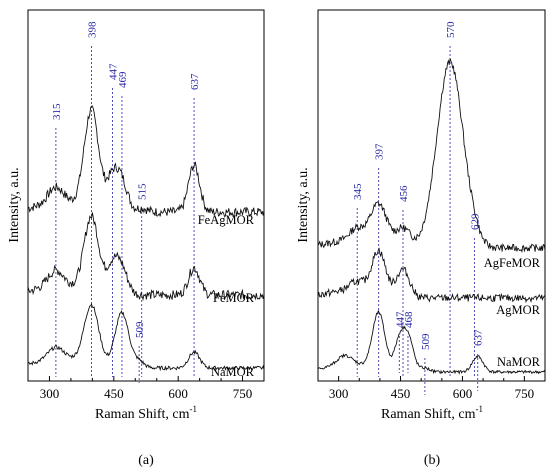 This screenshot has height=472, width=550. I want to click on panel-a-y-axis-title: Intensity, a.u., so click(14, 204).